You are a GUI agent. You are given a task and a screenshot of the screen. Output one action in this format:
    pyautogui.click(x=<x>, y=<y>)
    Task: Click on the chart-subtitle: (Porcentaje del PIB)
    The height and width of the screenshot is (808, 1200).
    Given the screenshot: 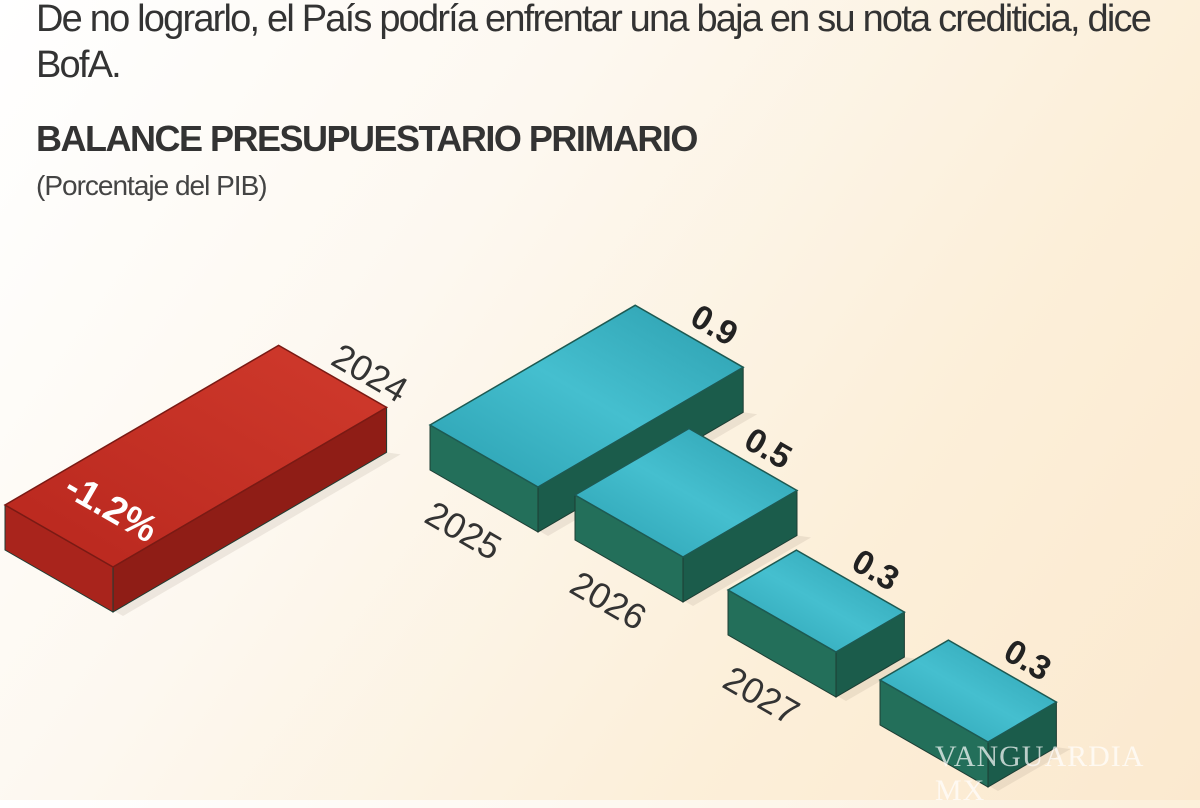 What is the action you would take?
    pyautogui.click(x=152, y=185)
    